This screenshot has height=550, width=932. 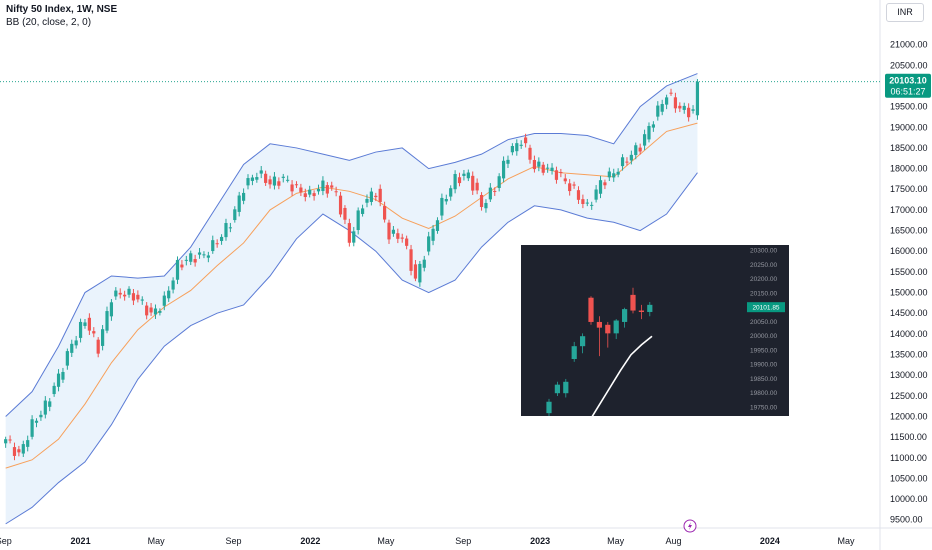 What do you see at coordinates (386, 541) in the screenshot?
I see `time-axis-tick-label: May` at bounding box center [386, 541].